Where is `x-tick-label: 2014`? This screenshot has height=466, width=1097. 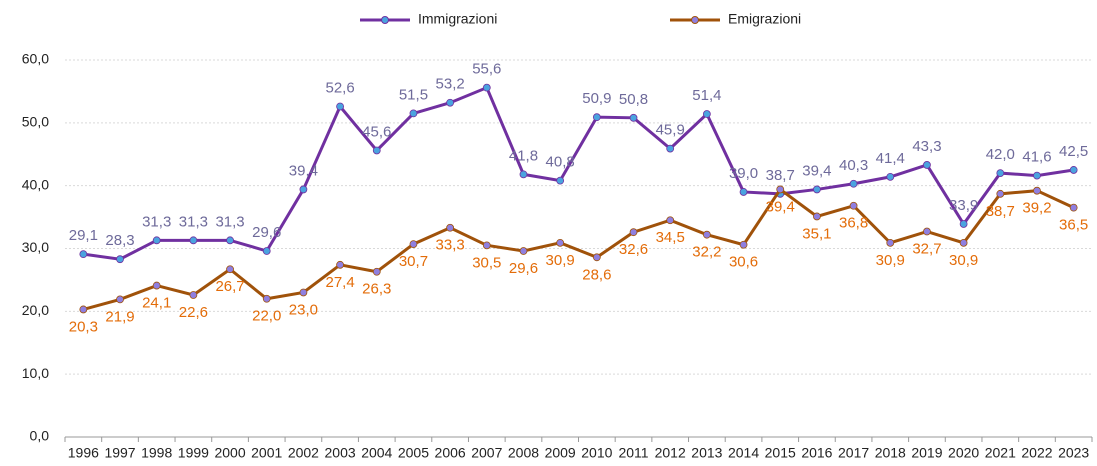 x-tick-label: 2014 is located at coordinates (743, 453).